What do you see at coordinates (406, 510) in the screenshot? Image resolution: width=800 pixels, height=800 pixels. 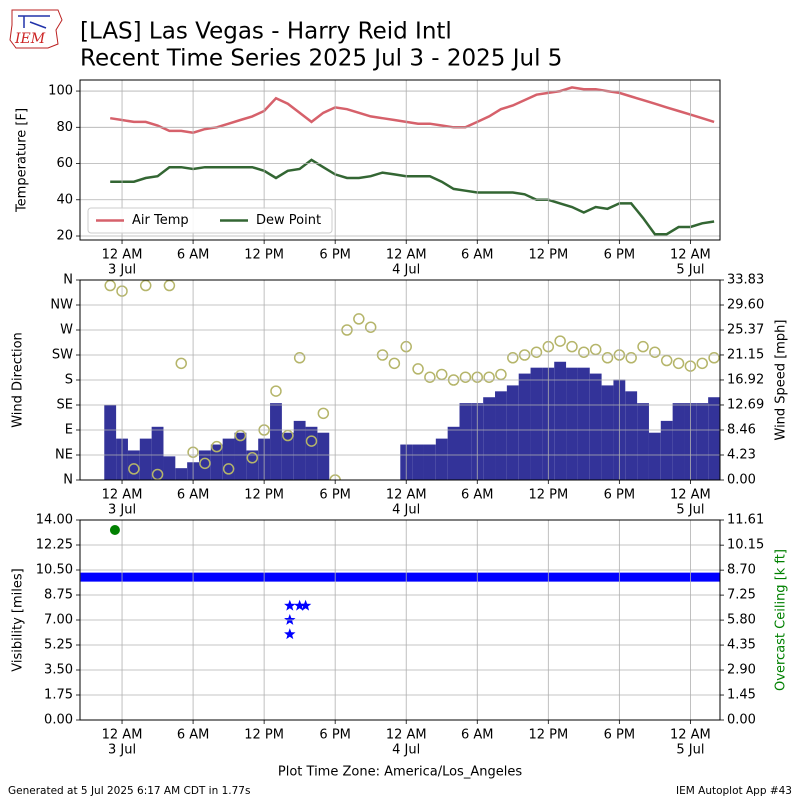 I see `x-tick-date: 4 Jul` at bounding box center [406, 510].